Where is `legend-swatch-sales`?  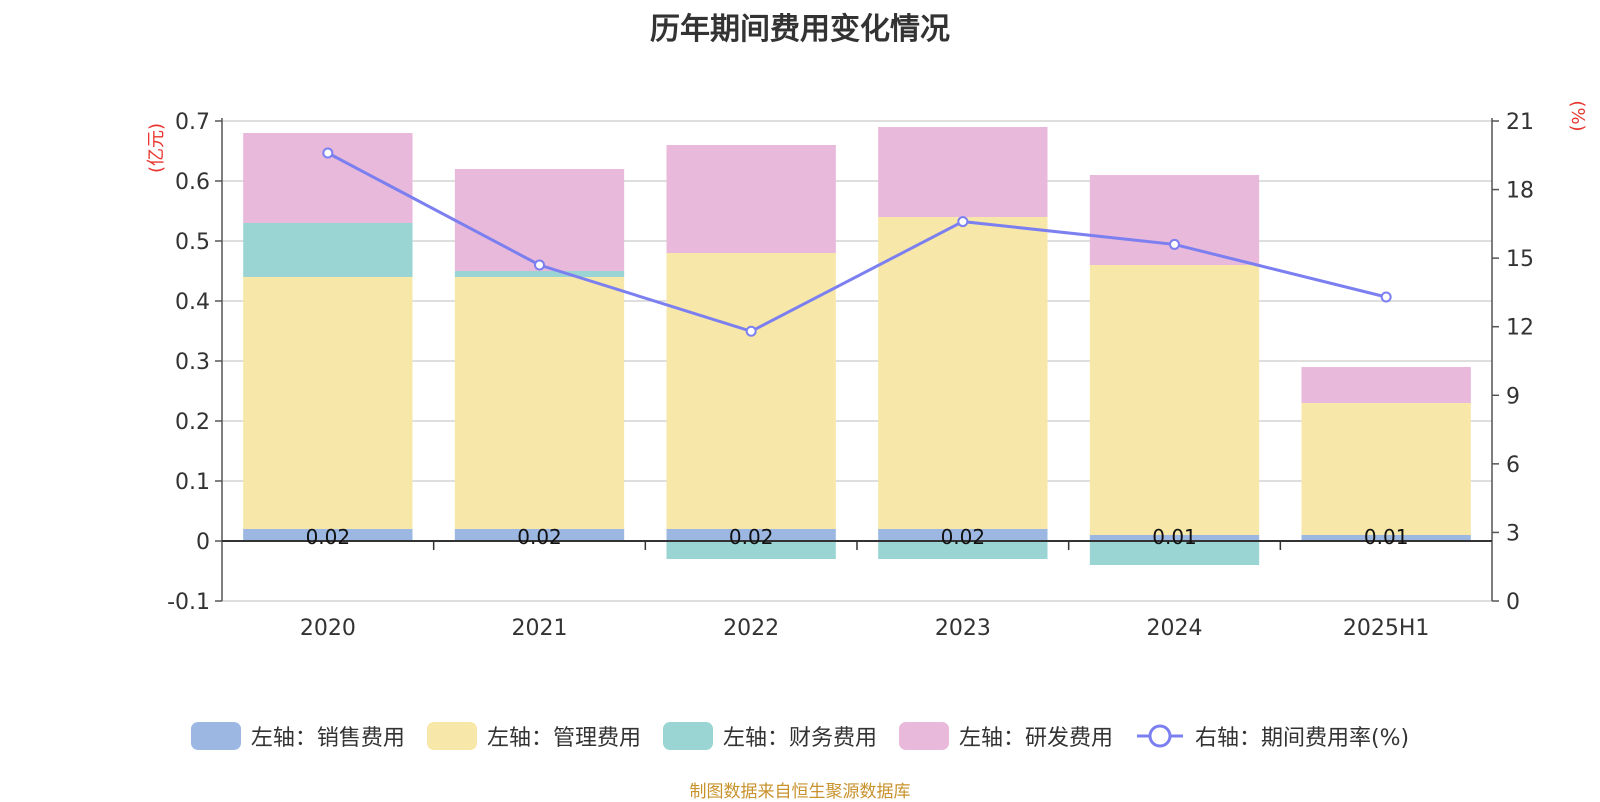
legend-swatch-sales is located at coordinates (215, 736).